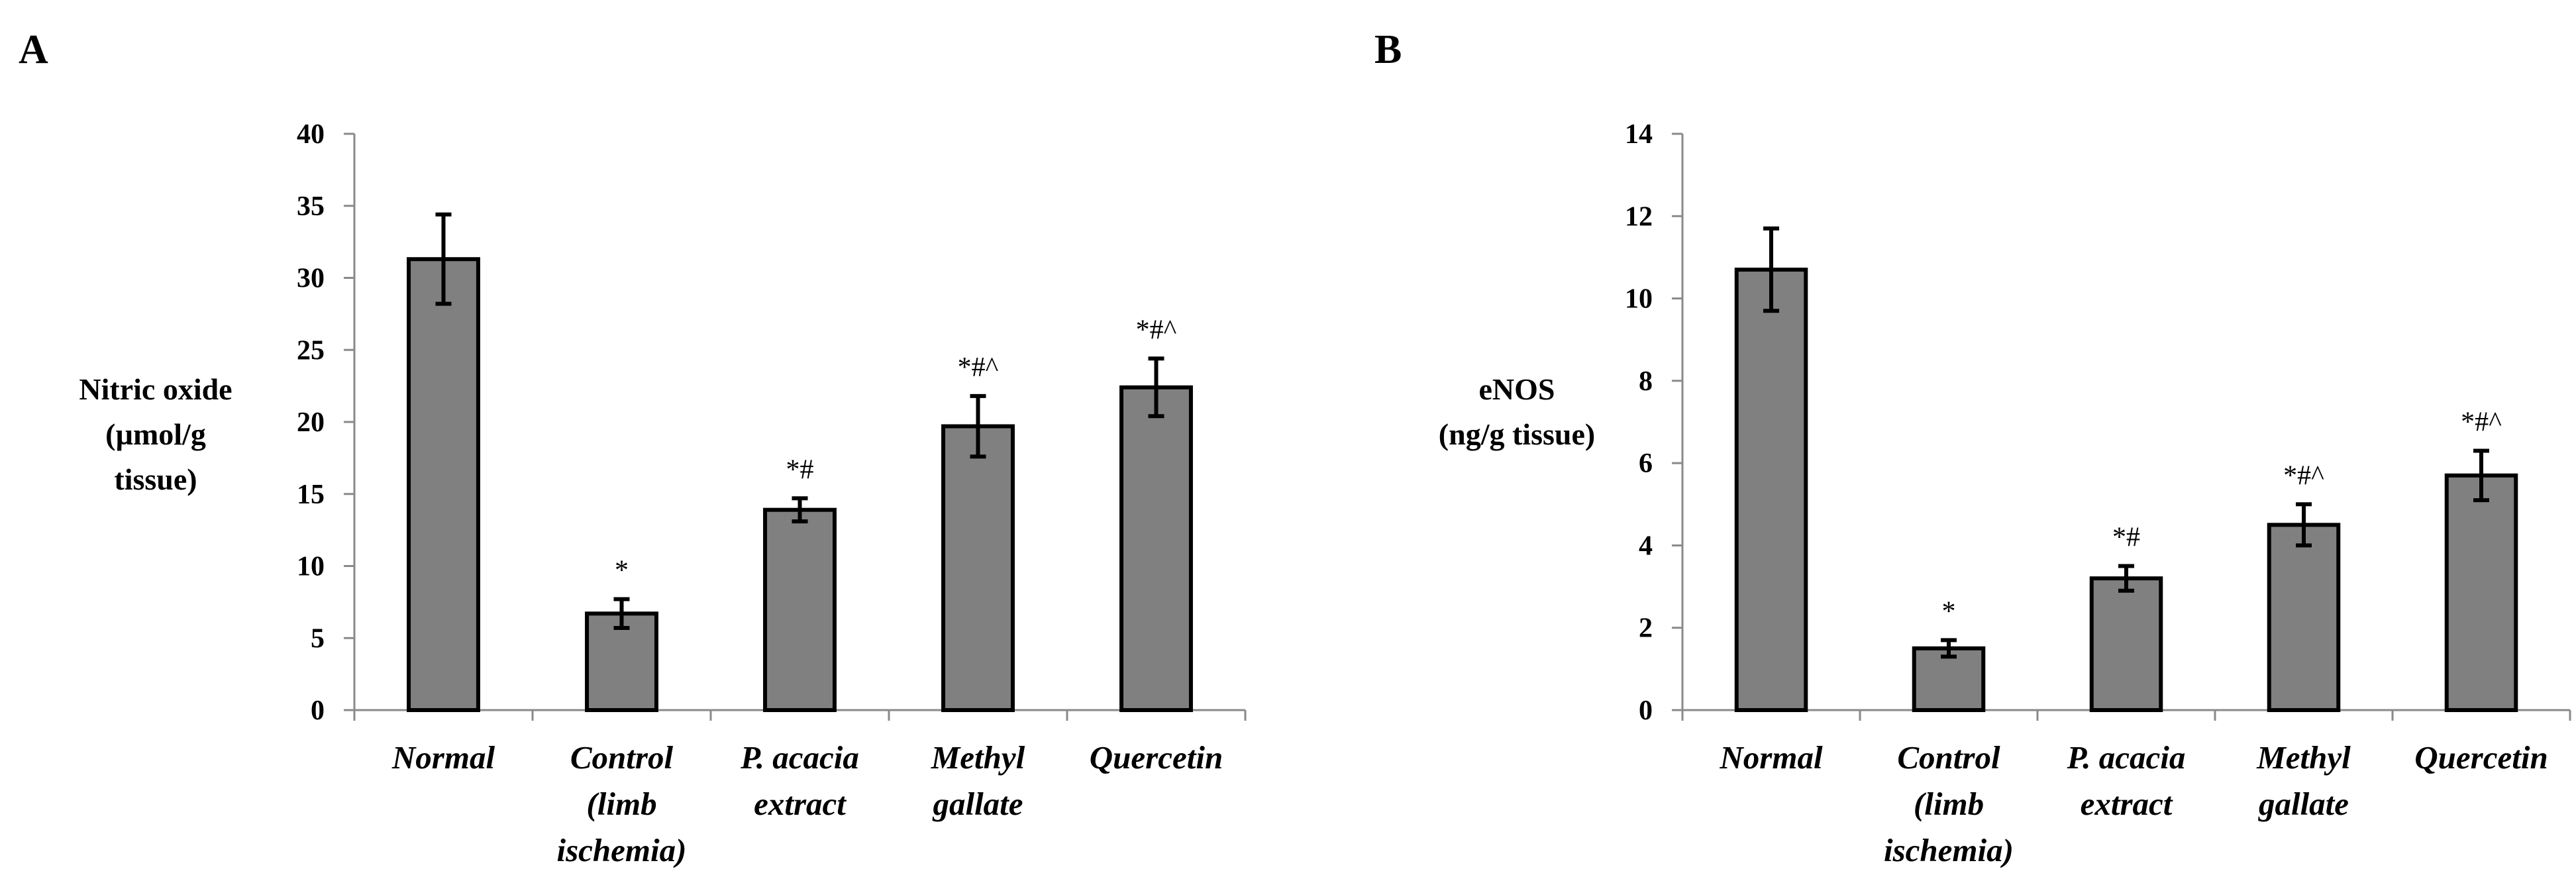 Image resolution: width=2576 pixels, height=881 pixels. Describe the element at coordinates (311, 279) in the screenshot. I see `panel-A-y-tick-label: 30` at that location.